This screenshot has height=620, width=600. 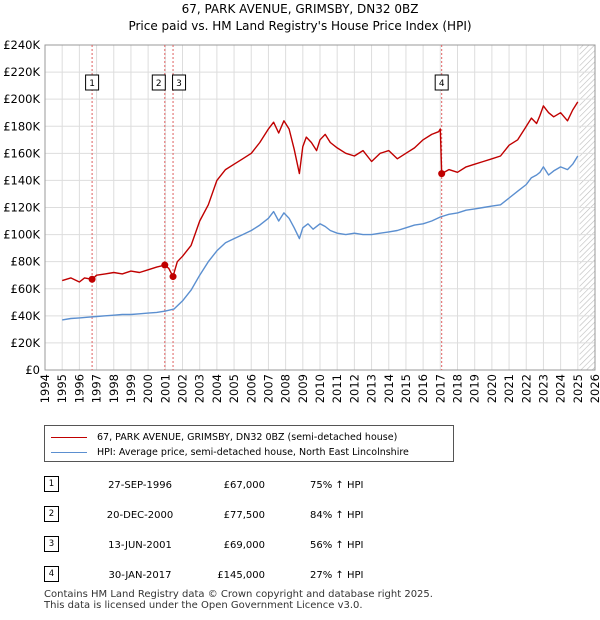 I want to click on x-tick-label: 1994, so click(x=45, y=388).